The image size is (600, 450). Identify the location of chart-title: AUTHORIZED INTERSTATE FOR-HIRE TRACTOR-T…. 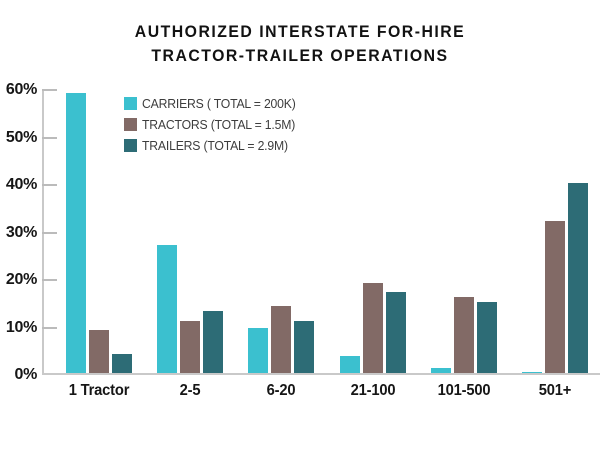
(300, 44).